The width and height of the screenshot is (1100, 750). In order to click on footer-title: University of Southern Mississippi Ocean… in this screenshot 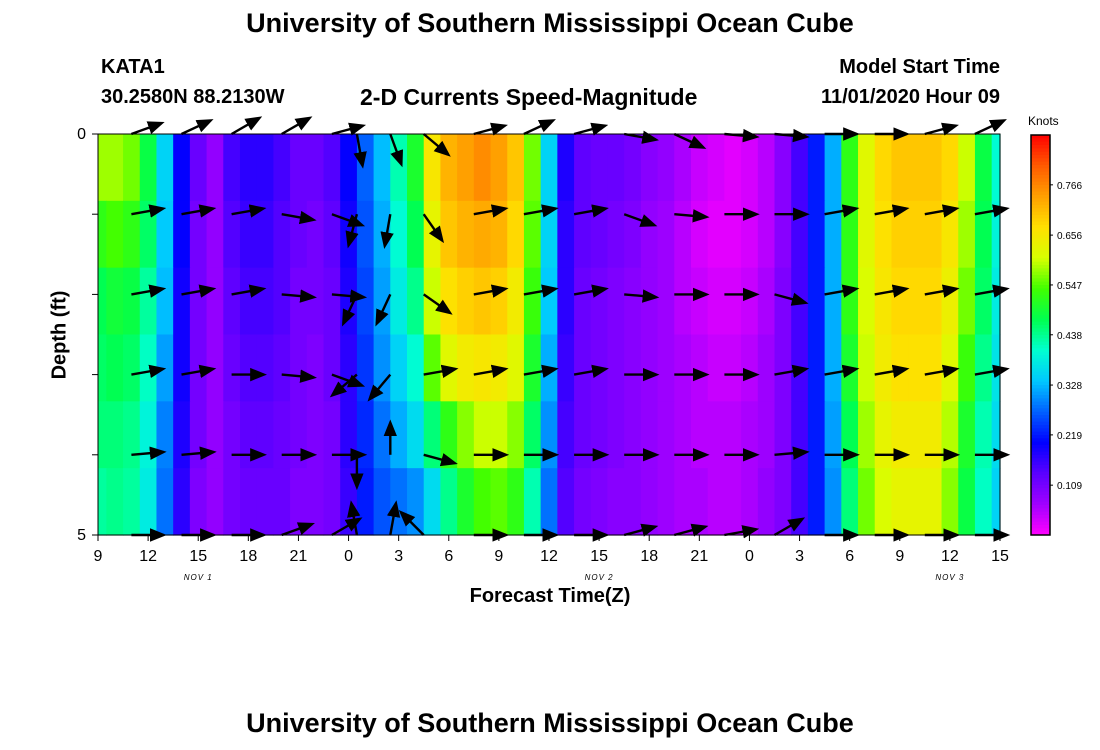, I will do `click(550, 723)`.